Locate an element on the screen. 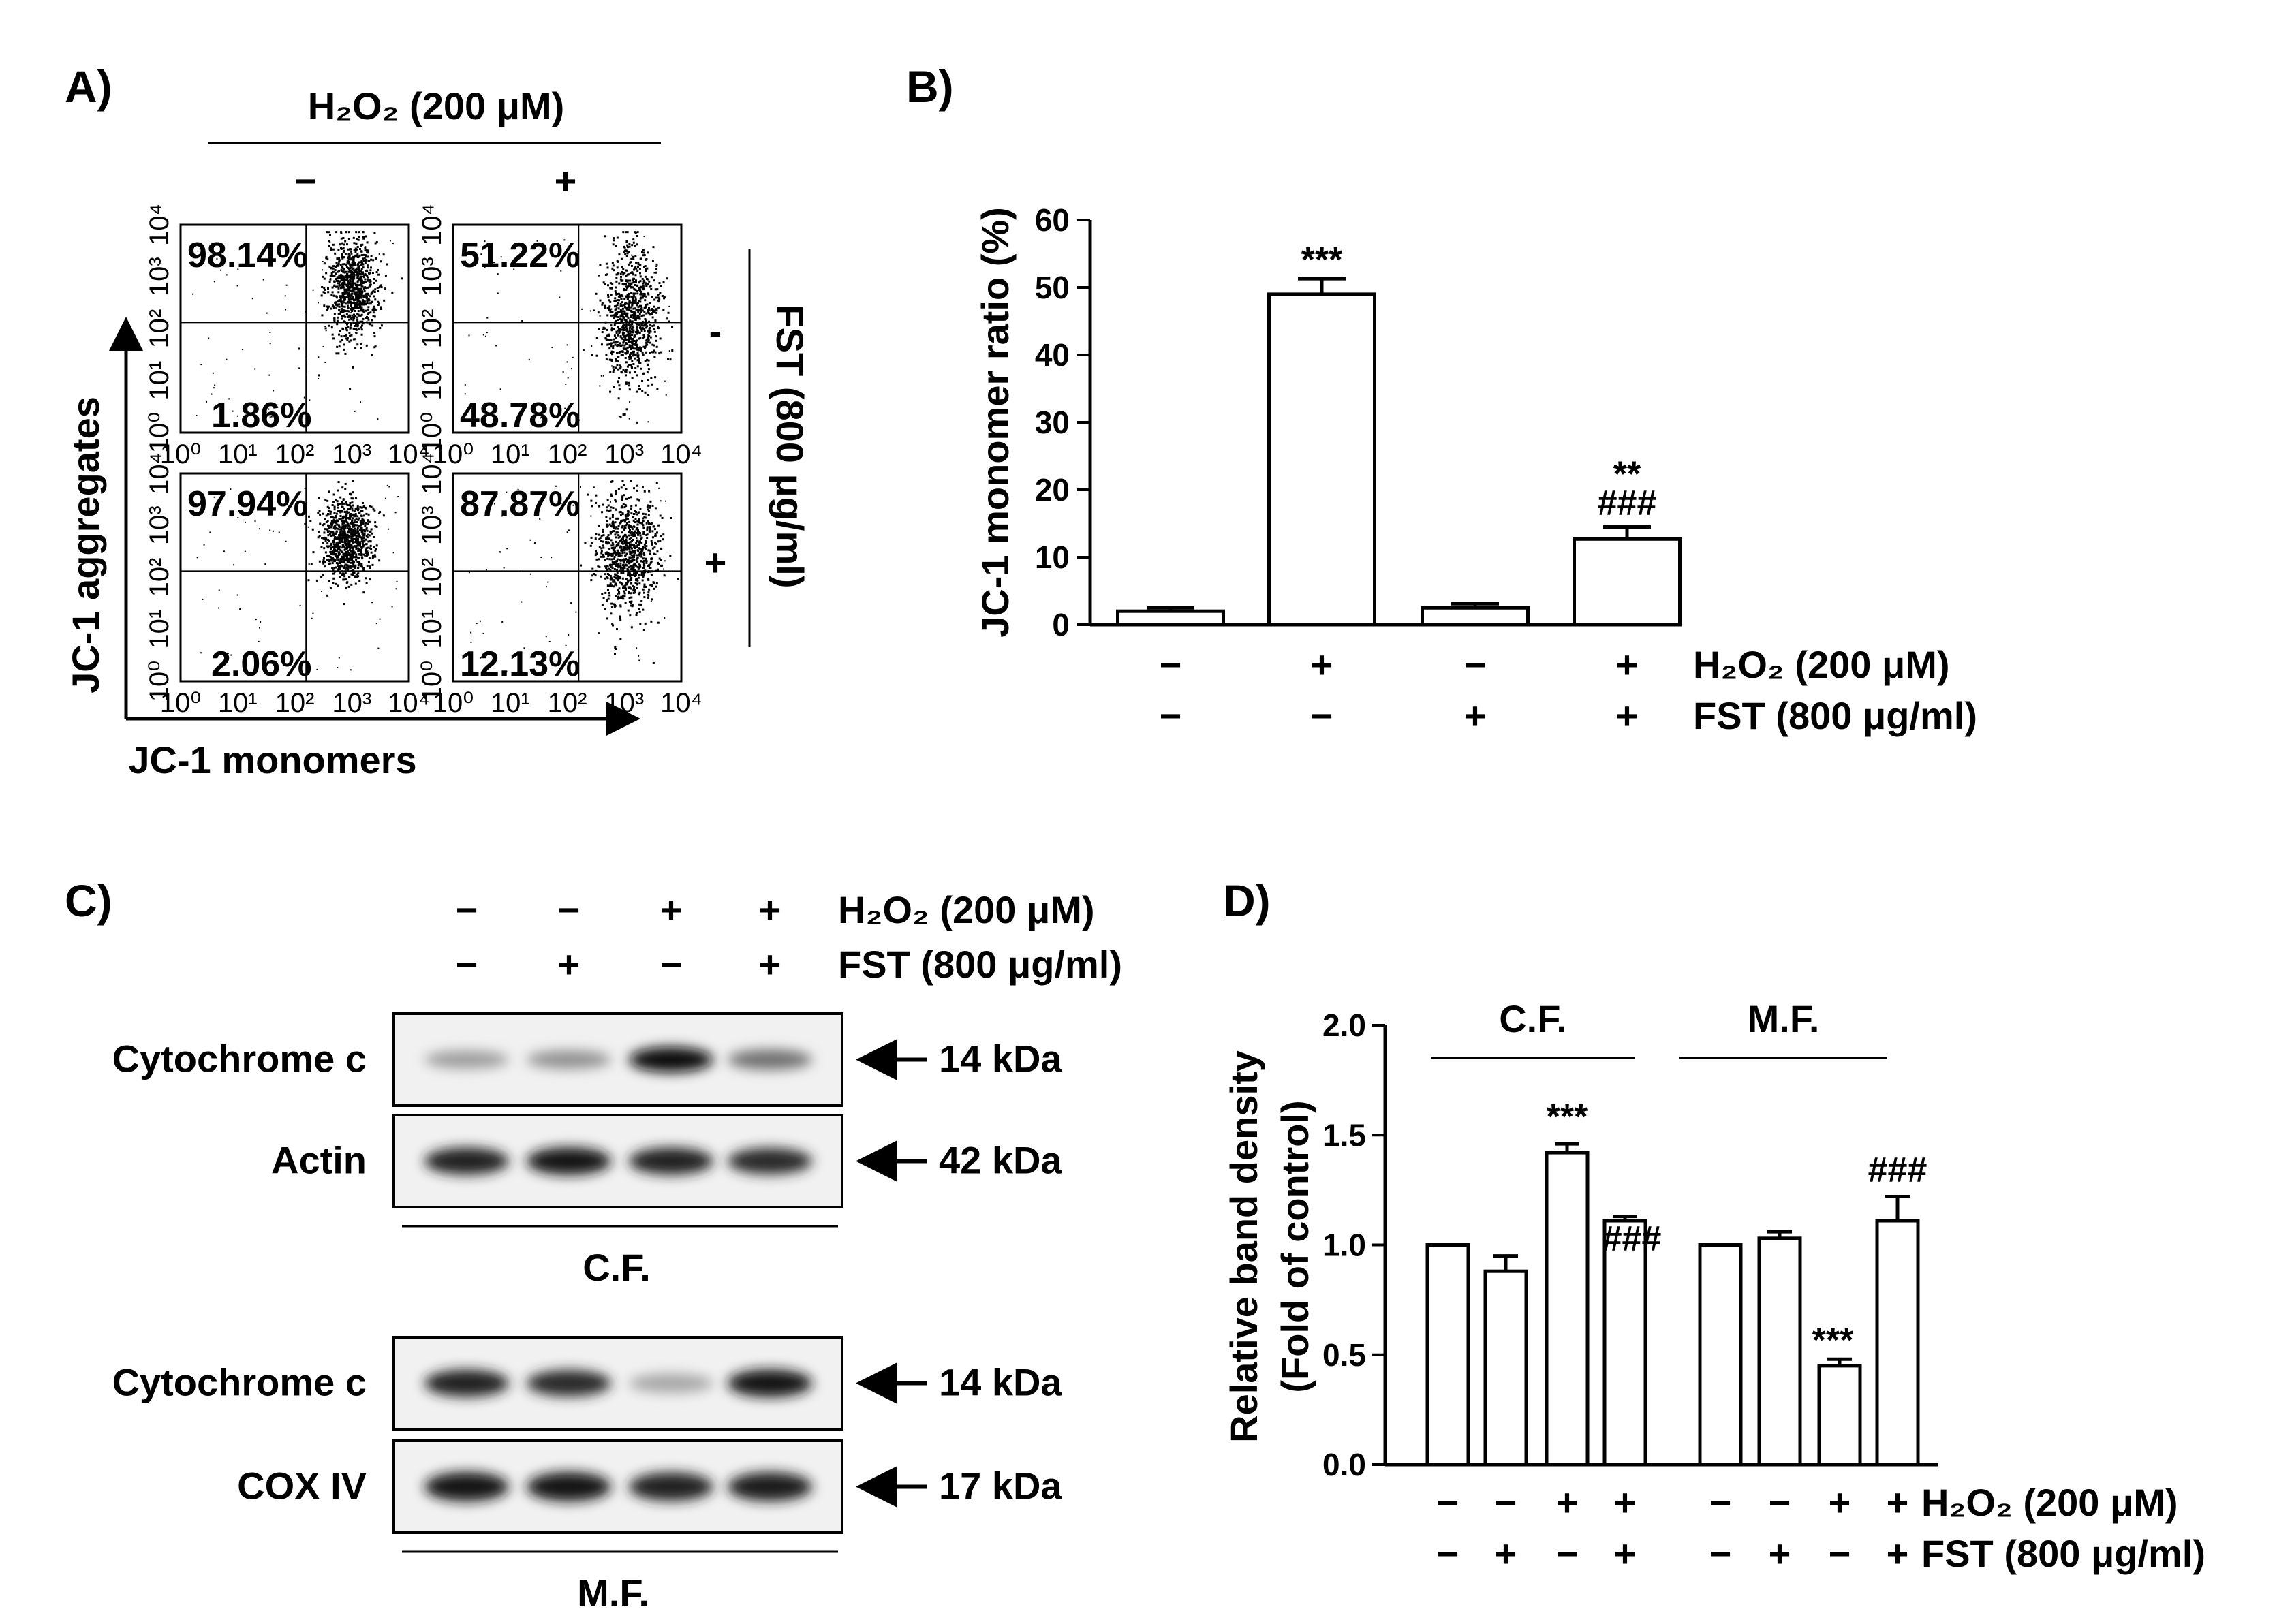 Image resolution: width=2292 pixels, height=1624 pixels. blot-protein-label: Cytochrome c is located at coordinates (239, 1382).